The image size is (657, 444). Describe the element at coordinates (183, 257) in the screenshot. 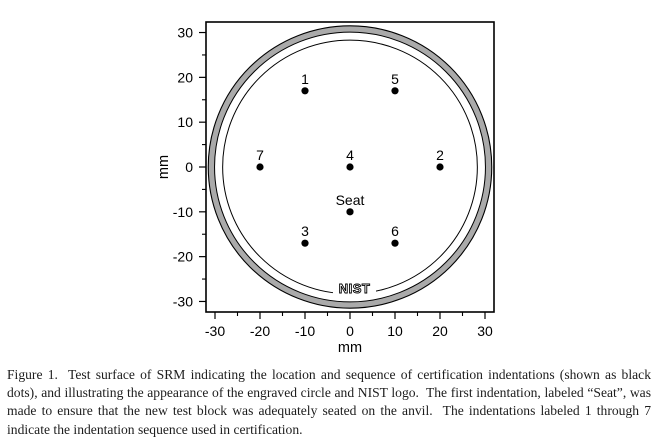

I see `y-tick-label: -20` at that location.